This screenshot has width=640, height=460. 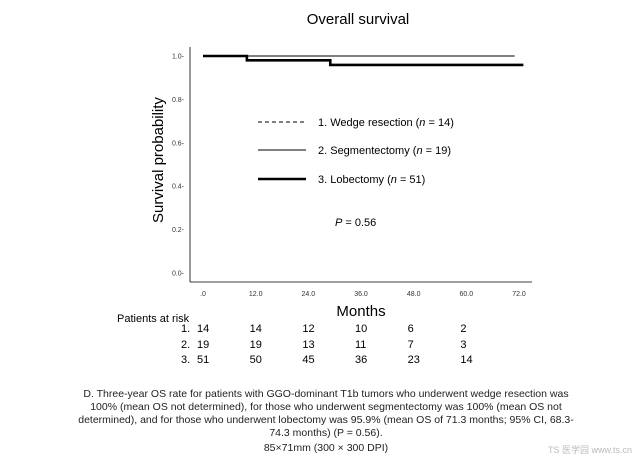 I want to click on figure-size-note: 85×71mm (300 × 300 DPI), so click(x=326, y=448).